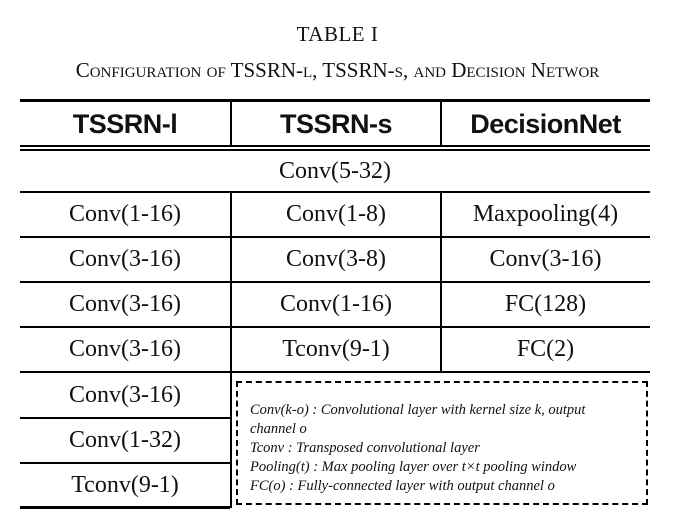  What do you see at coordinates (545, 214) in the screenshot?
I see `table-cell: Maxpooling(4)` at bounding box center [545, 214].